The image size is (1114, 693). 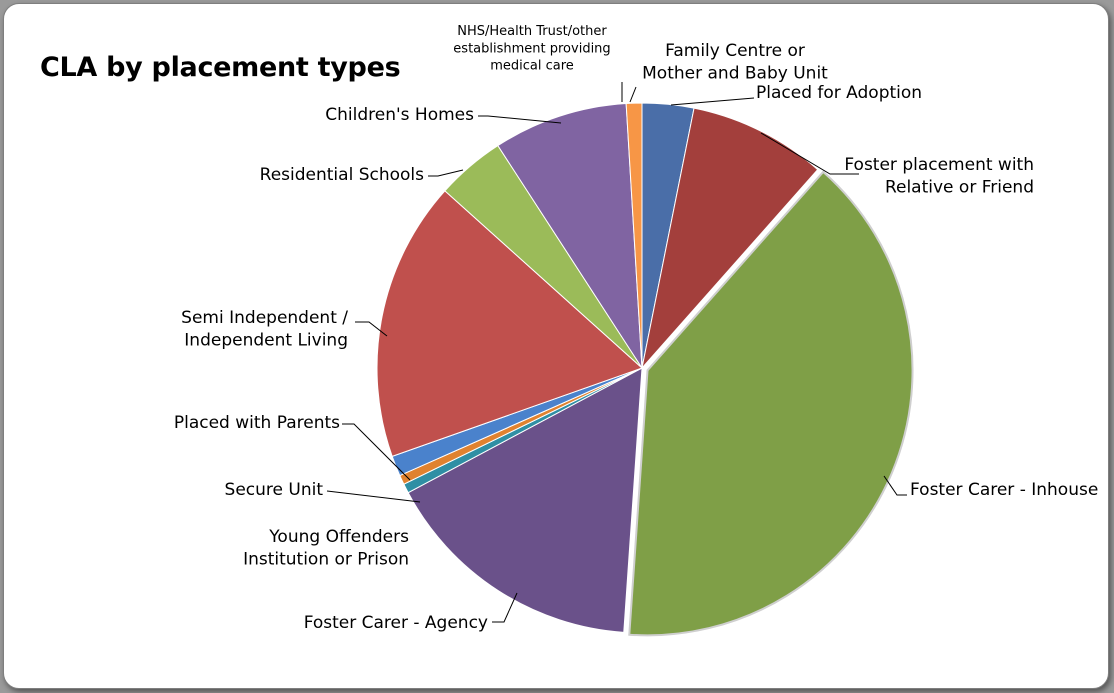 What do you see at coordinates (396, 623) in the screenshot?
I see `slice-label: Foster Carer - Agency` at bounding box center [396, 623].